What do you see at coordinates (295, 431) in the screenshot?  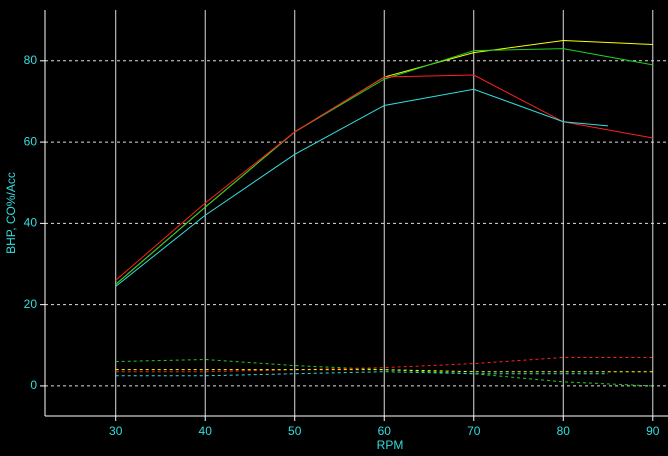 I see `x-tick-label: 50` at bounding box center [295, 431].